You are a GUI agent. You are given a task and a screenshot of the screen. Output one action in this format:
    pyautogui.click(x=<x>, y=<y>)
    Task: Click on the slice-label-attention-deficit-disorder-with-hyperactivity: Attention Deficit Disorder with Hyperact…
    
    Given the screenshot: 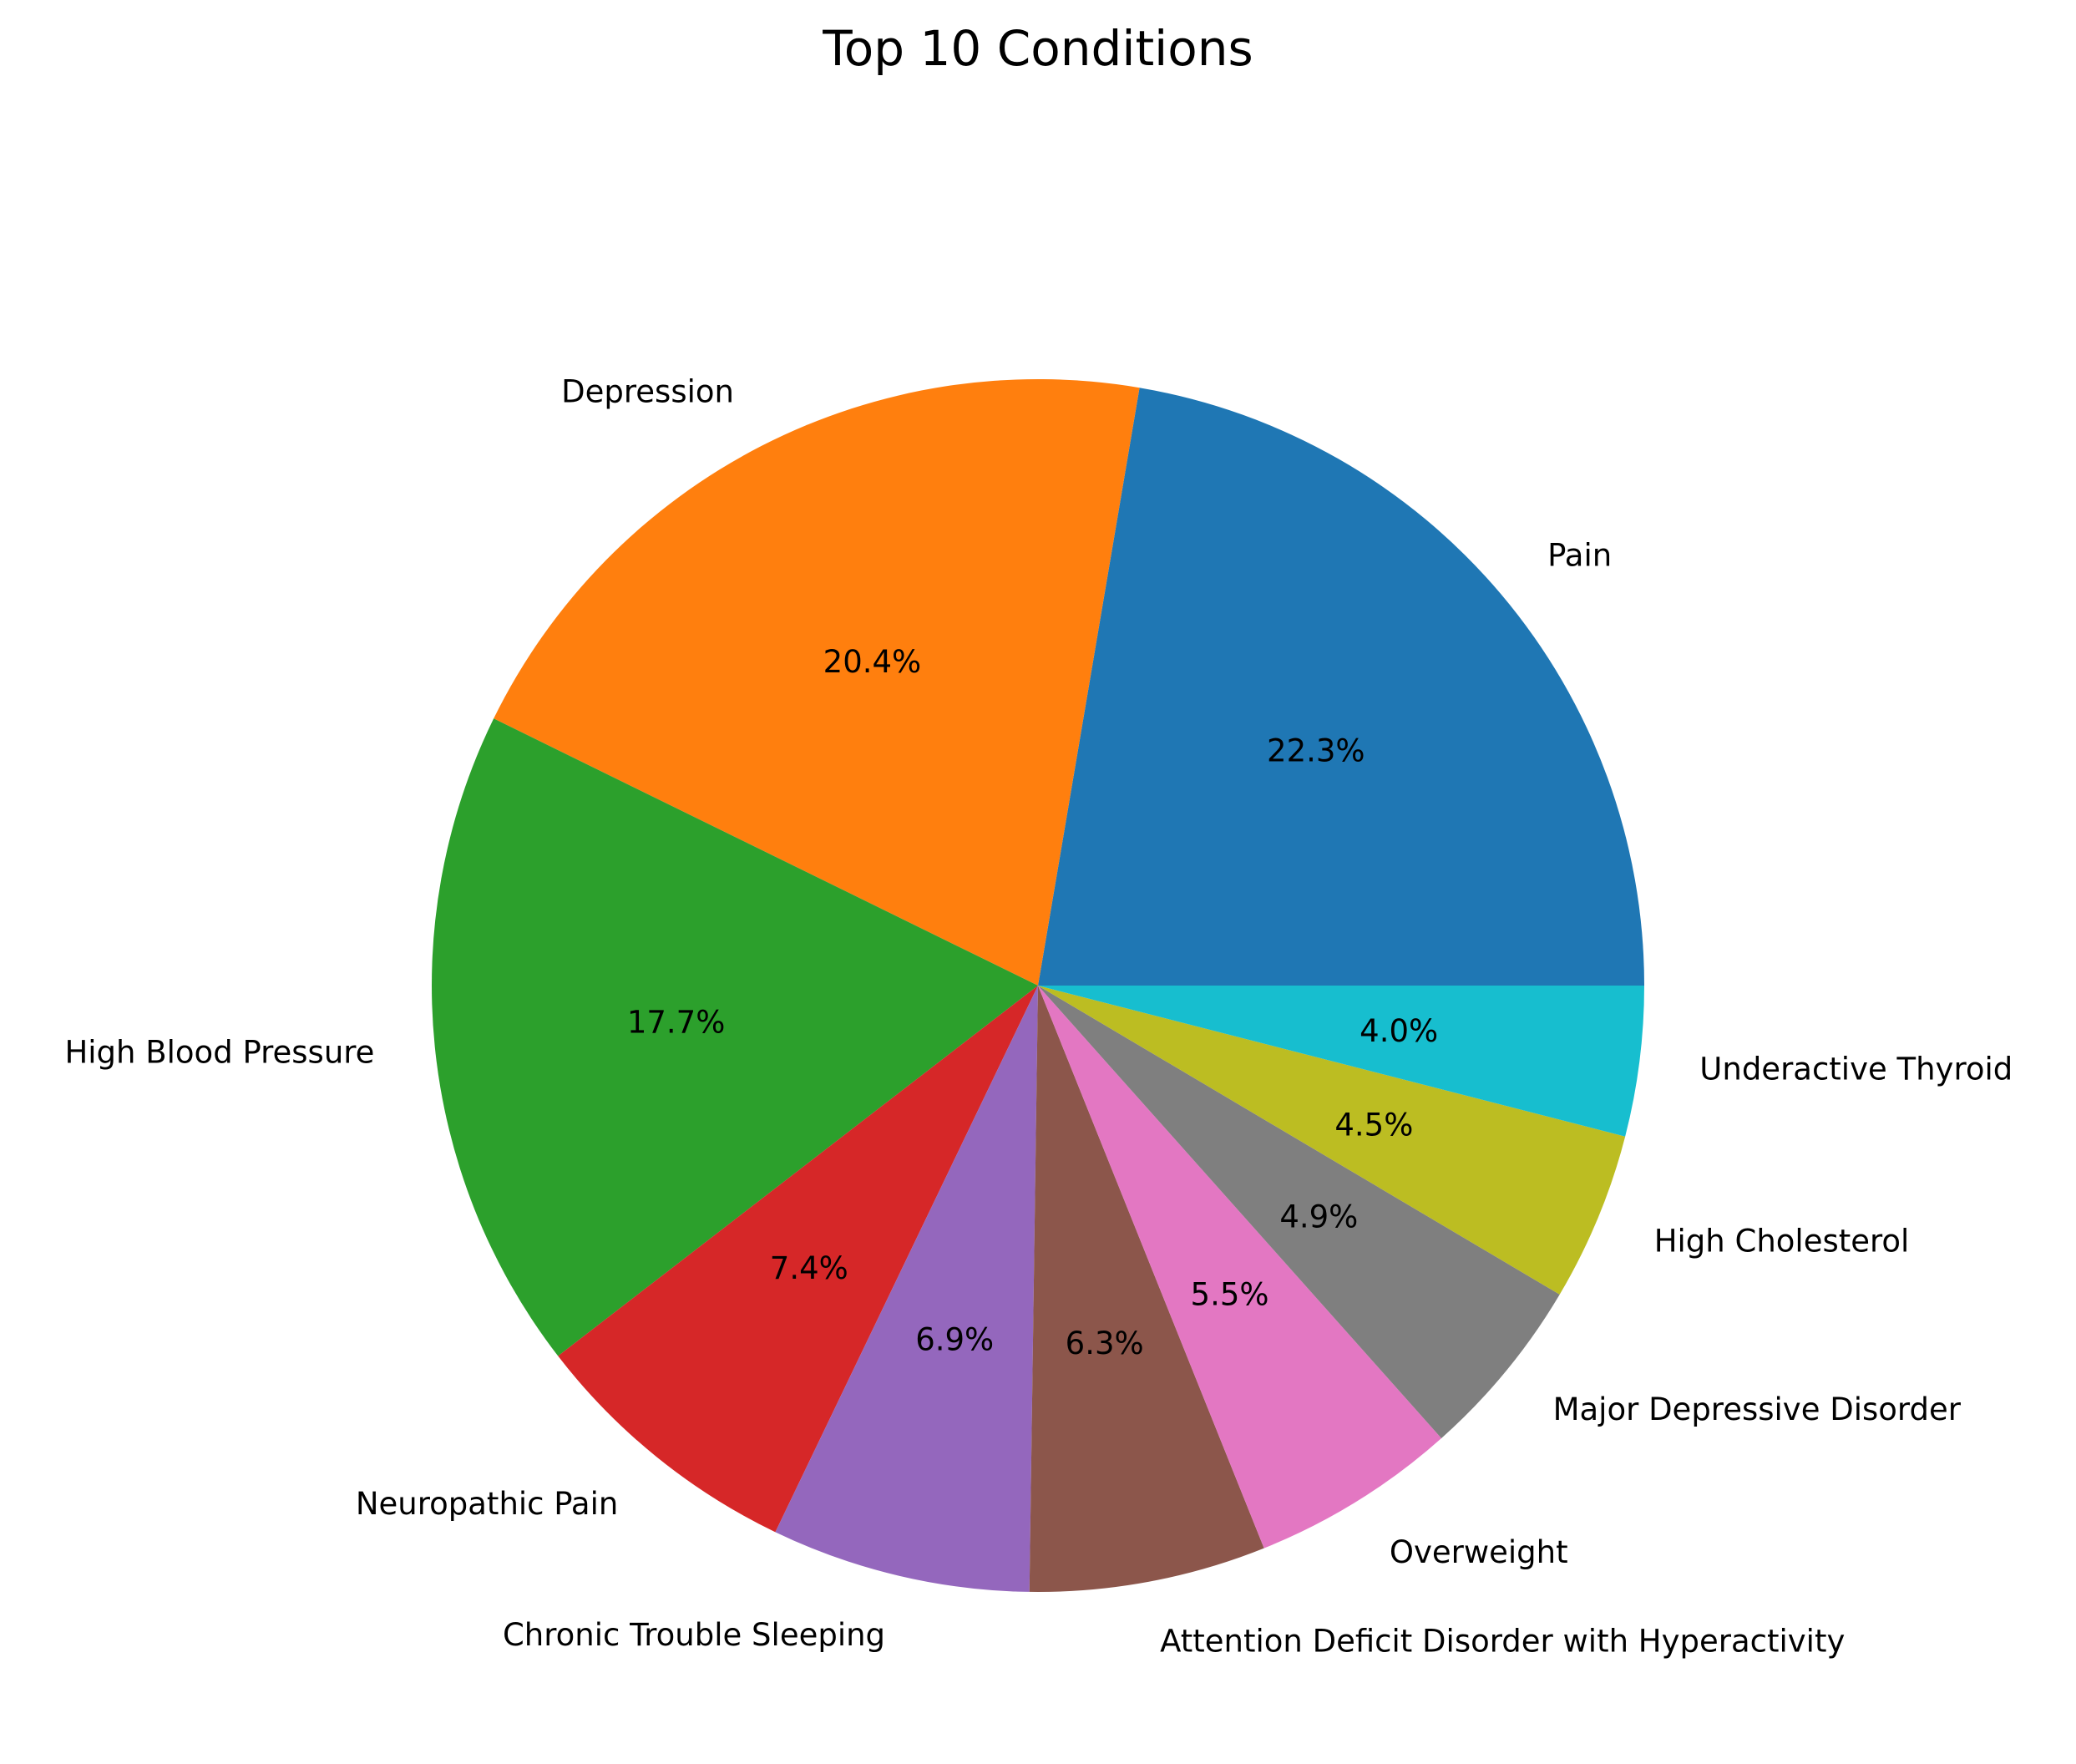 What is the action you would take?
    pyautogui.click(x=1502, y=1642)
    